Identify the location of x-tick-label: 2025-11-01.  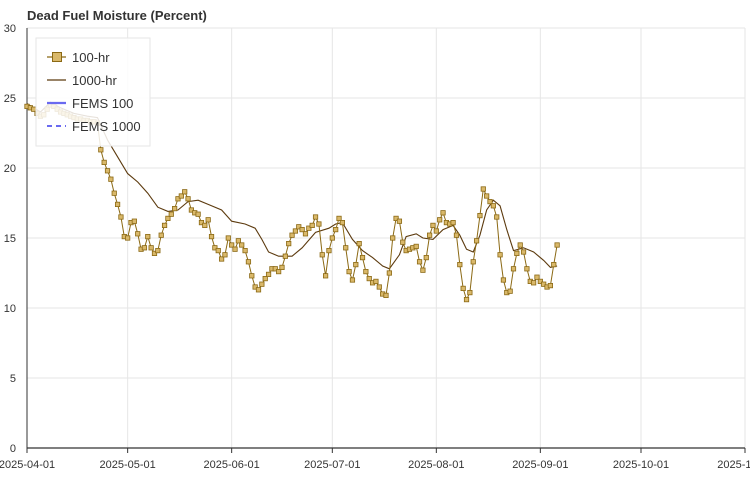
(733, 465).